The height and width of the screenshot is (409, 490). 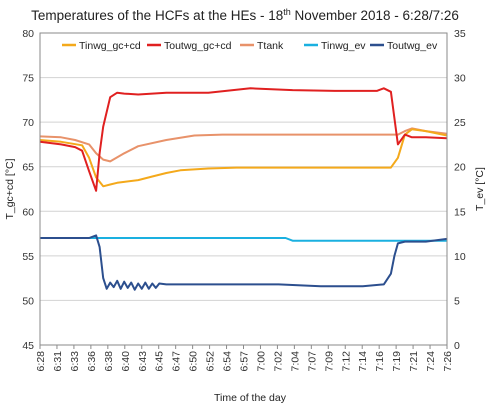 I want to click on y-left-tick-label: 60, so click(x=28, y=212).